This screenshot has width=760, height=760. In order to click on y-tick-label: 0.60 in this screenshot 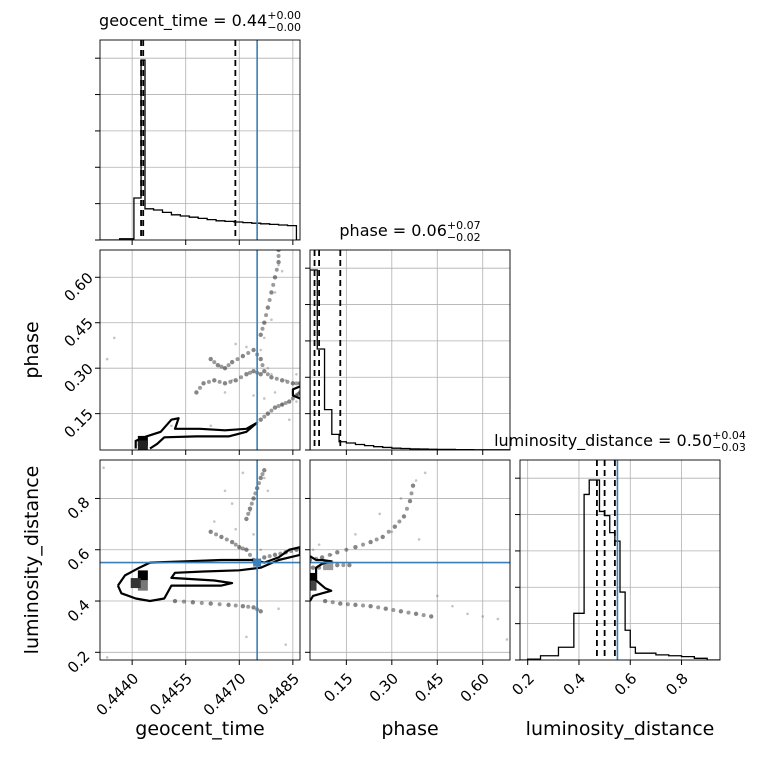, I will do `click(78, 287)`.